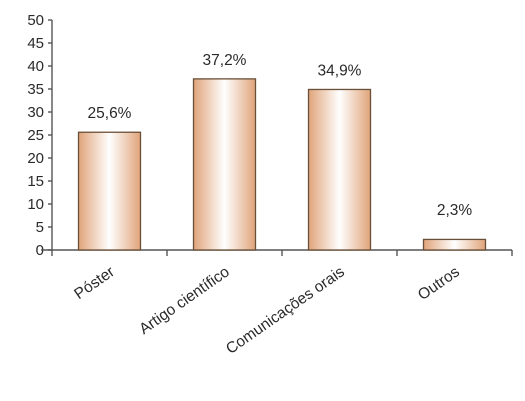  I want to click on data-label: 2,3%, so click(455, 210).